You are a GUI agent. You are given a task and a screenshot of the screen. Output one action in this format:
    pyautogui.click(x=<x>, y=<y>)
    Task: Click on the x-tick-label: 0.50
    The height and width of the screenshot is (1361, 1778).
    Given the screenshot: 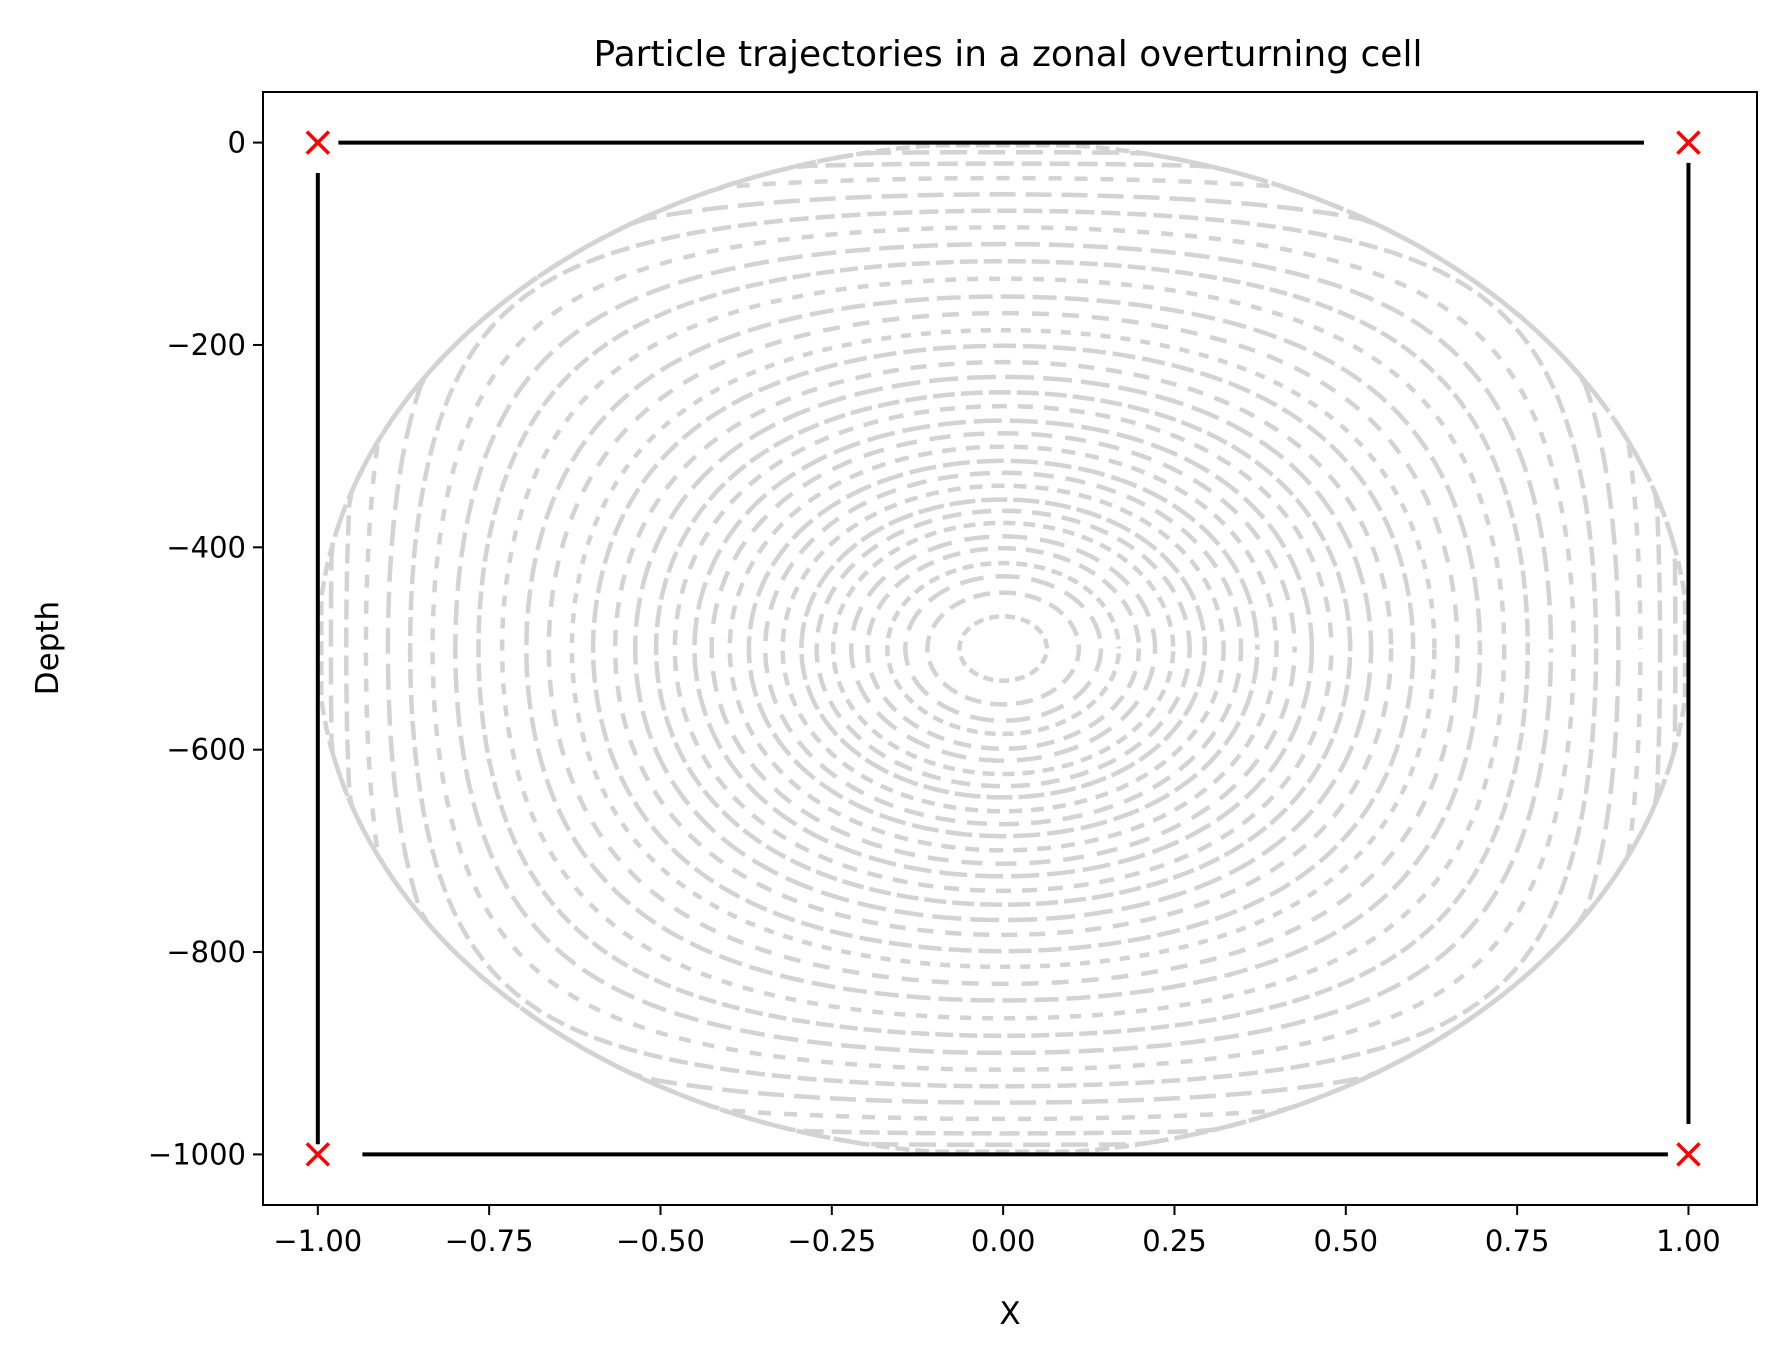 What is the action you would take?
    pyautogui.click(x=1346, y=1241)
    